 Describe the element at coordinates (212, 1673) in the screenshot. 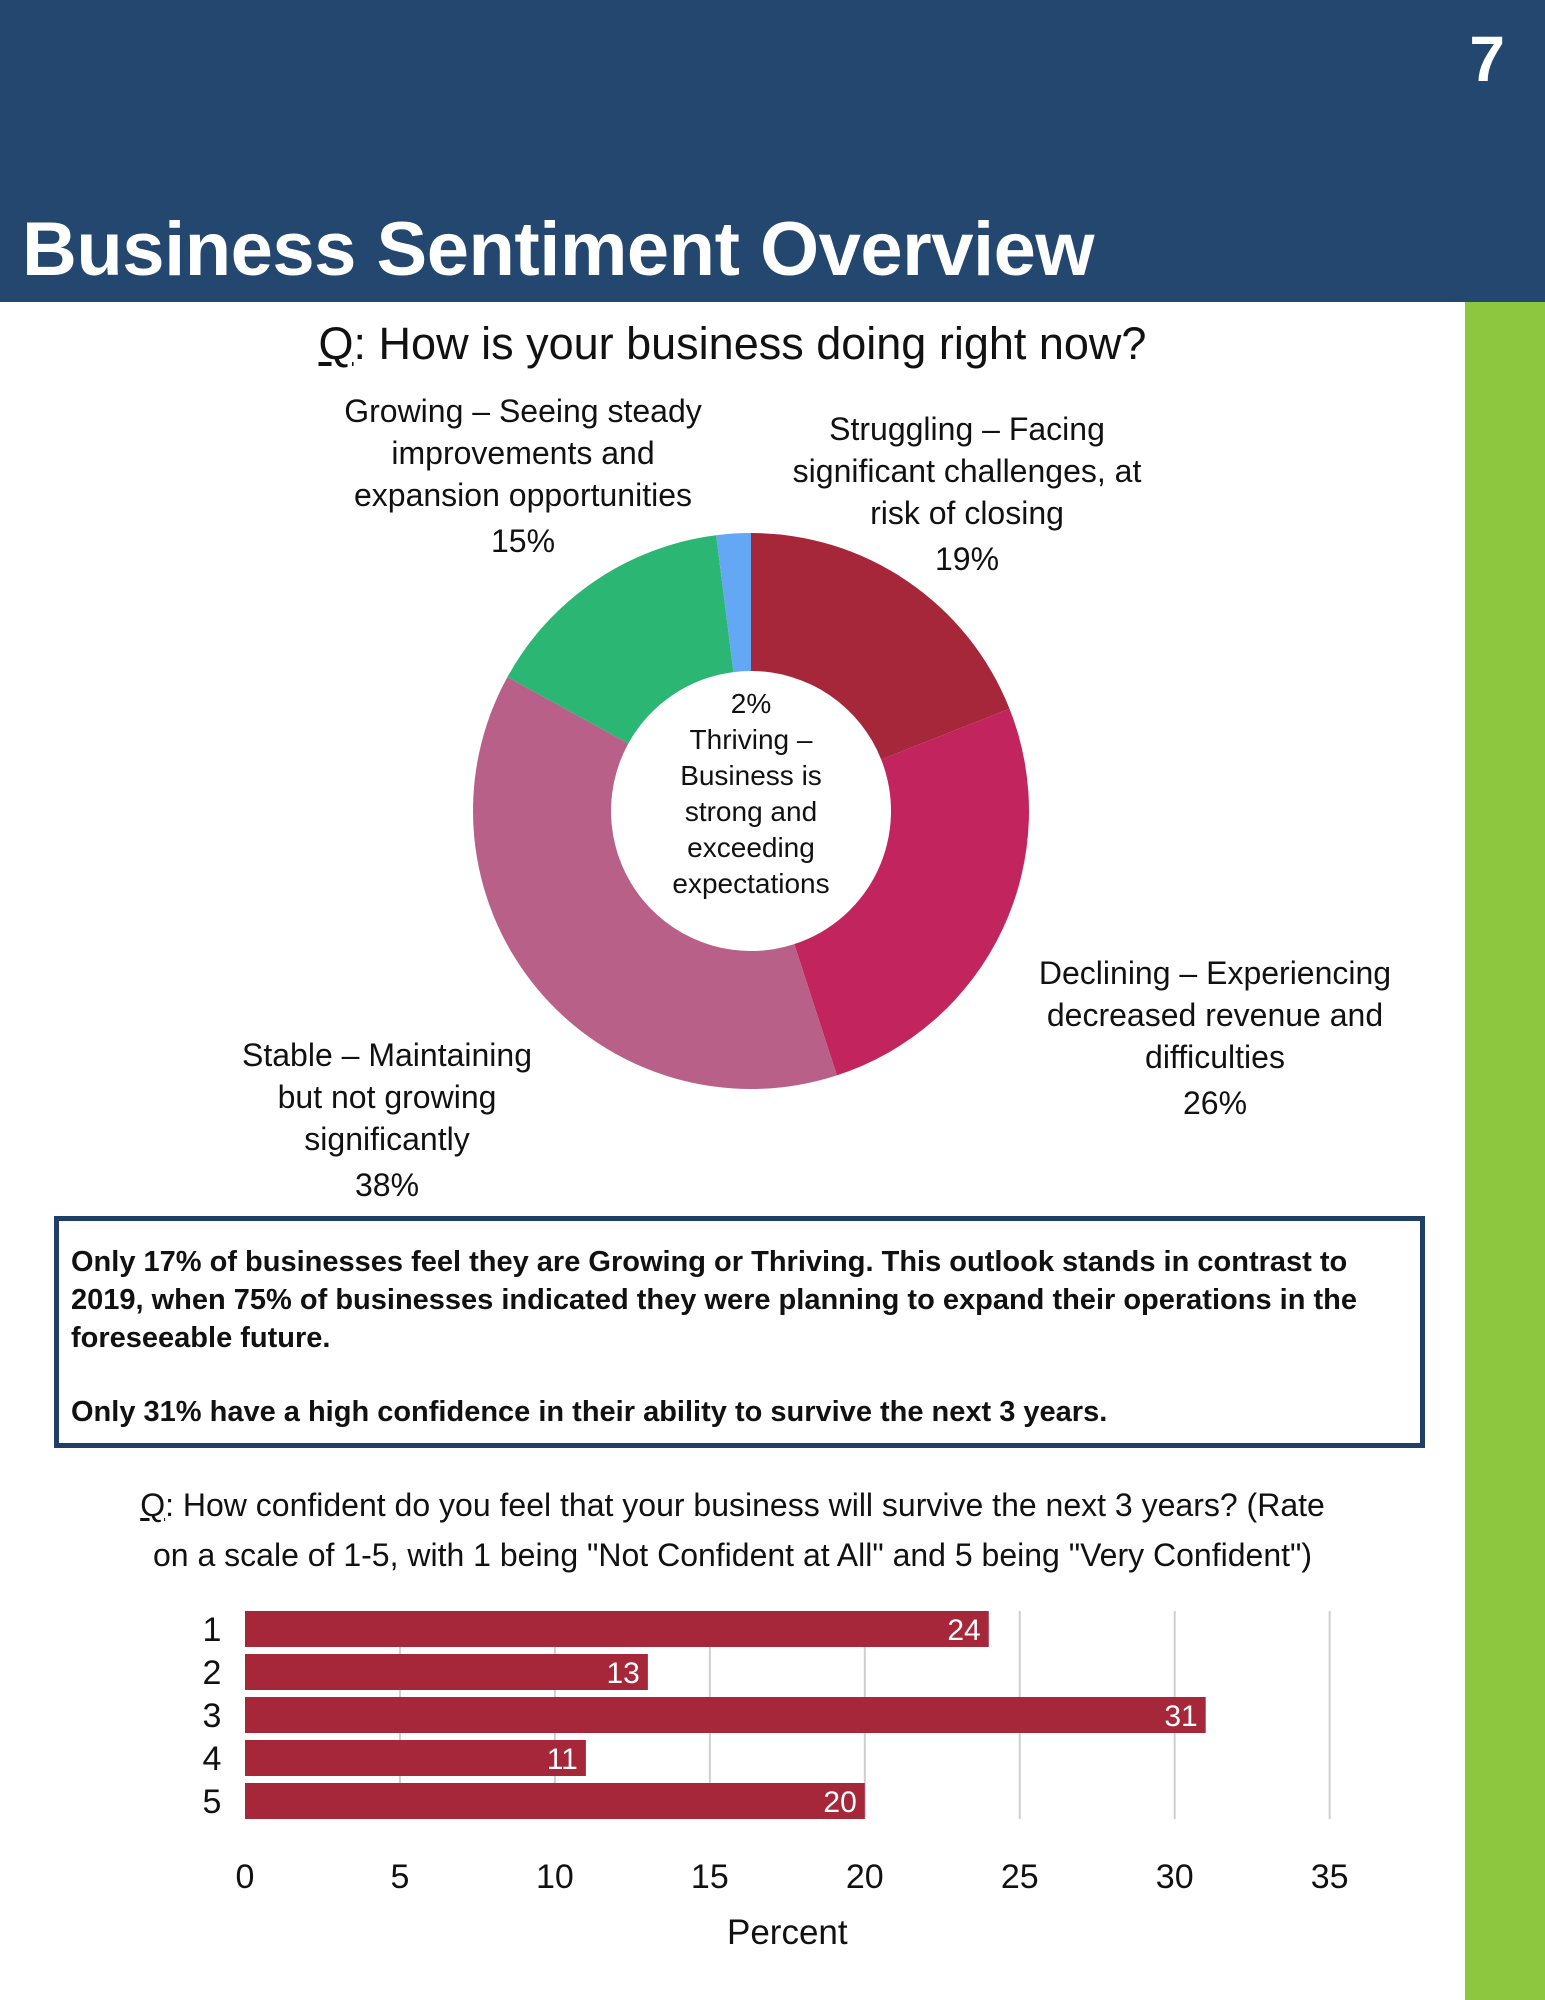

I see `y-category-label: 2` at that location.